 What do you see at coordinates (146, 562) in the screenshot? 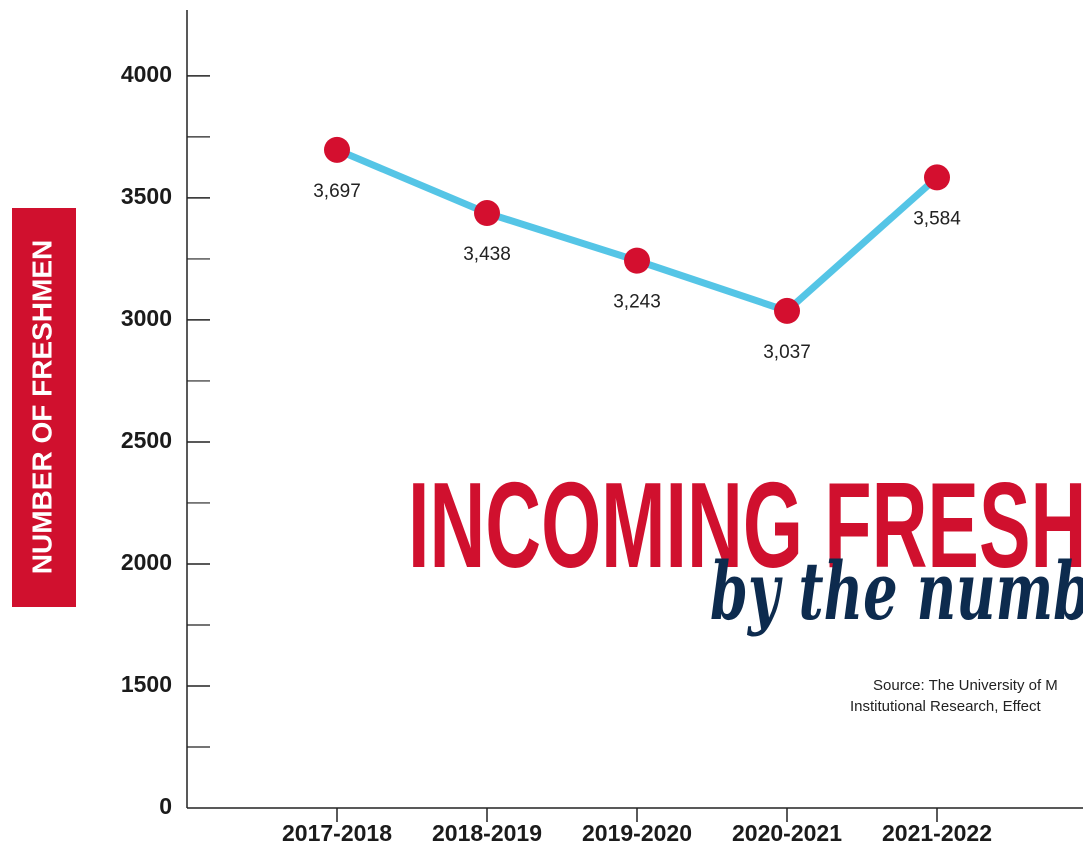
I see `y-tick-label: 2000` at bounding box center [146, 562].